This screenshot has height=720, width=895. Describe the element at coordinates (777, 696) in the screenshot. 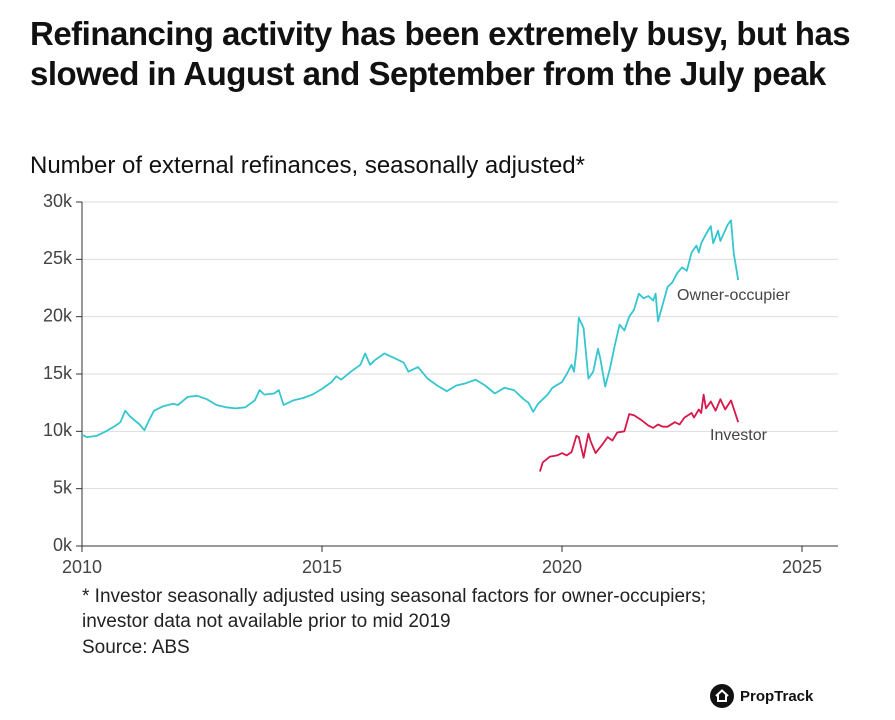

I see `logo-text: PropTrack` at that location.